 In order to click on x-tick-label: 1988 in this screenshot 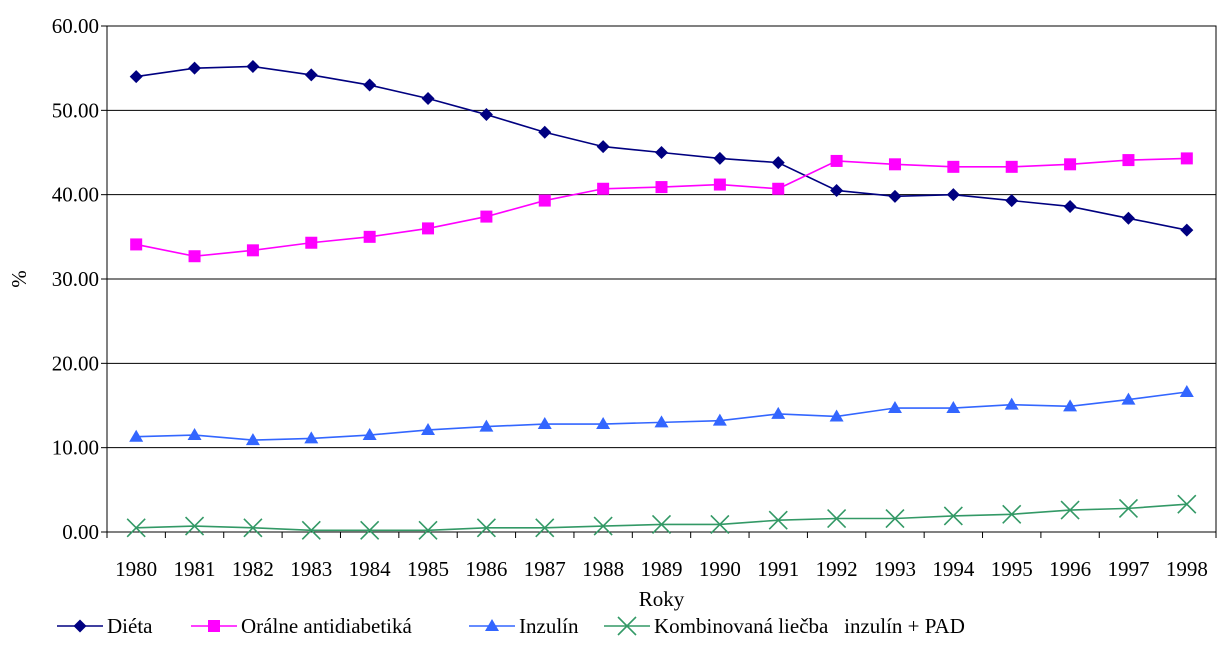, I will do `click(603, 569)`.